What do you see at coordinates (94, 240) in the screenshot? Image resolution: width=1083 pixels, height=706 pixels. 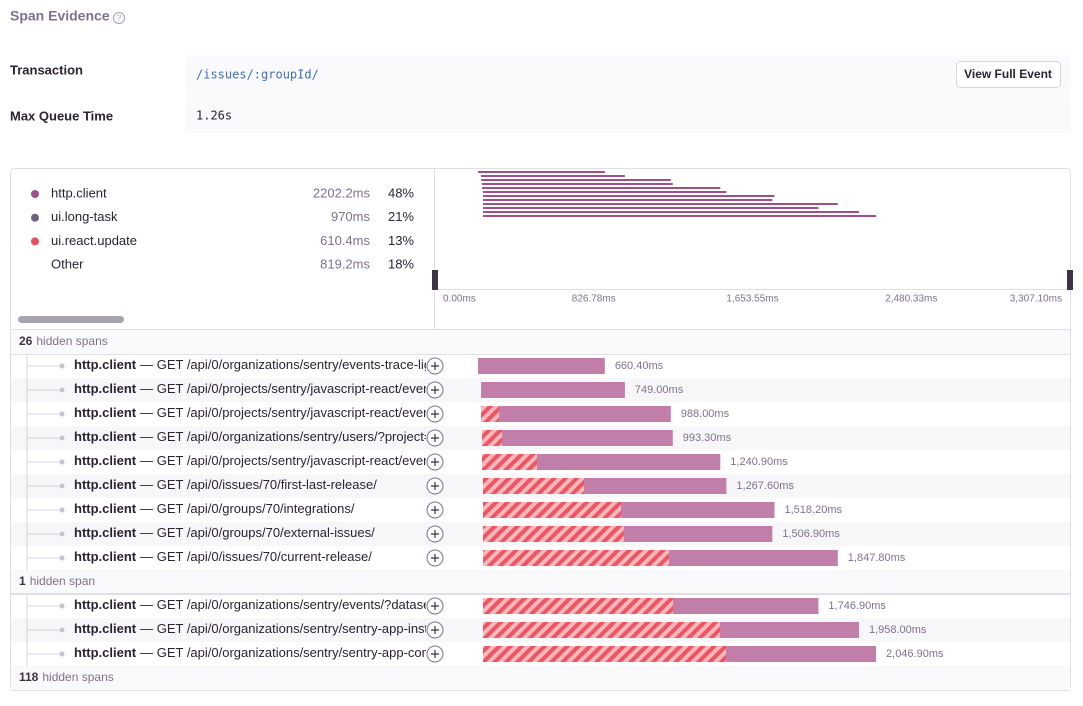 I see `op-name: ui.react.update` at bounding box center [94, 240].